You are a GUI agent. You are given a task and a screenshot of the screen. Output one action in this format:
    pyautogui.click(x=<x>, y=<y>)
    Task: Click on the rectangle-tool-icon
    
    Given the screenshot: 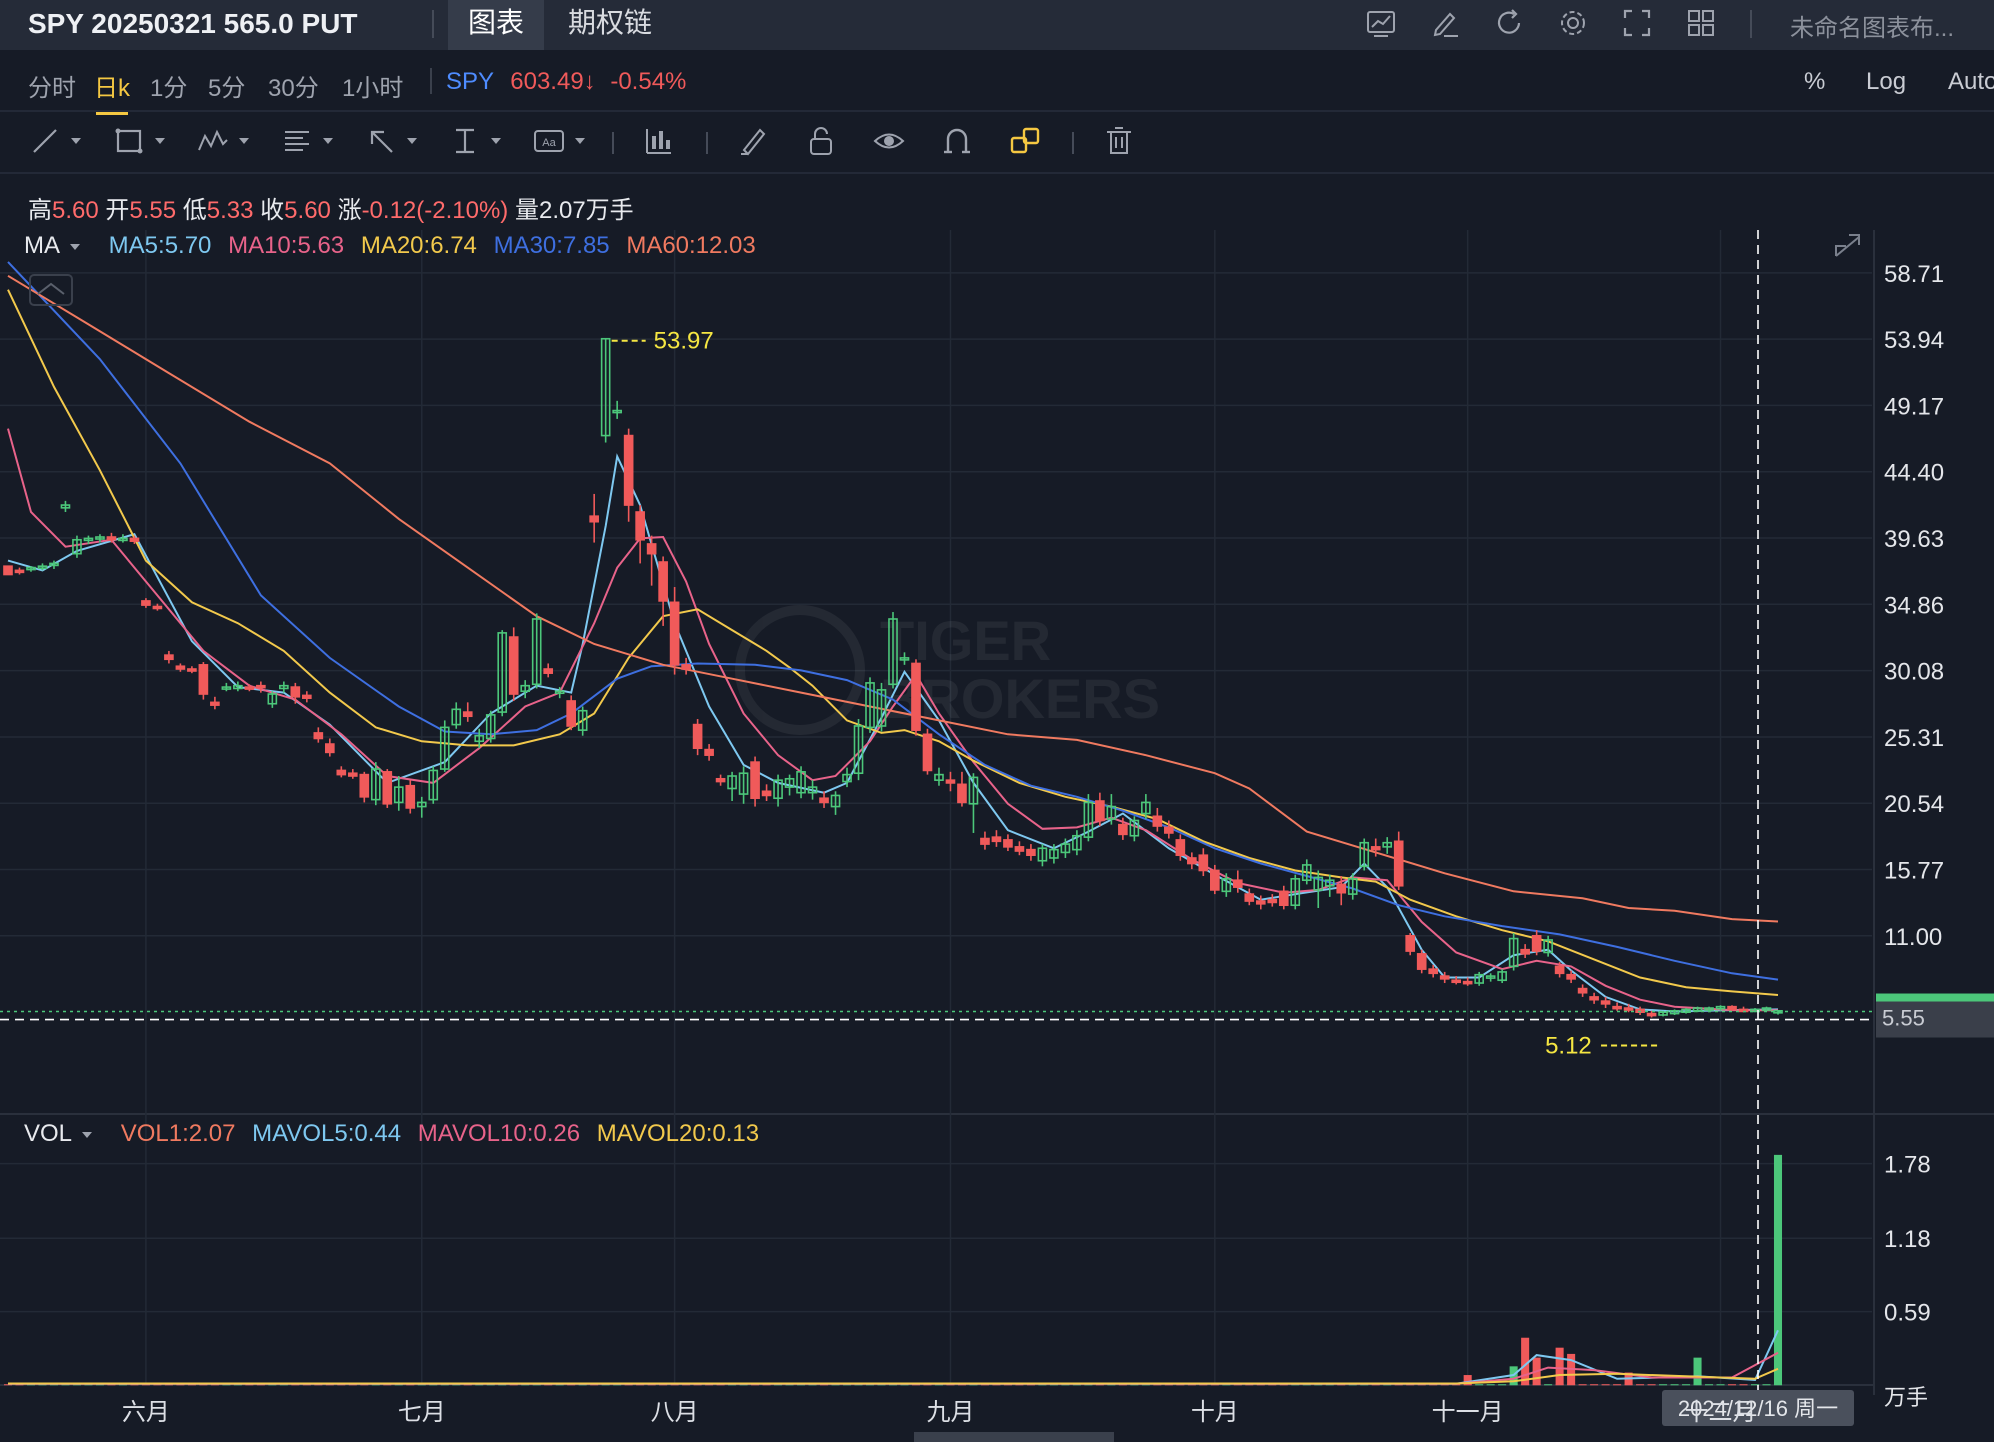 What is the action you would take?
    pyautogui.click(x=129, y=141)
    